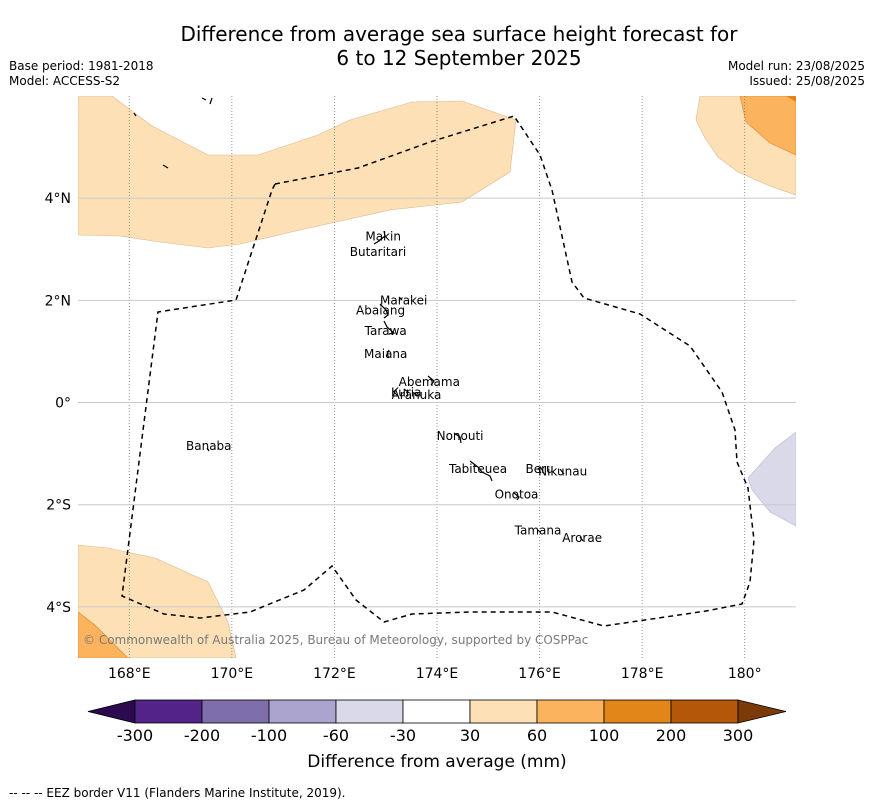  I want to click on meta-left: Base period: 1981-2018 Model: ACCESS-S2, so click(81, 74).